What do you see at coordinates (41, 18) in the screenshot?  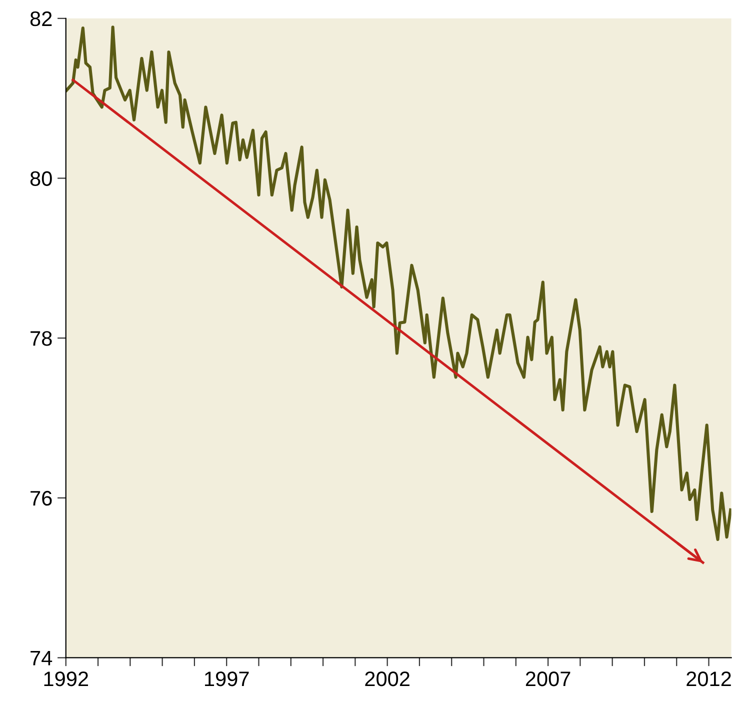 I see `y-tick-label: 82` at bounding box center [41, 18].